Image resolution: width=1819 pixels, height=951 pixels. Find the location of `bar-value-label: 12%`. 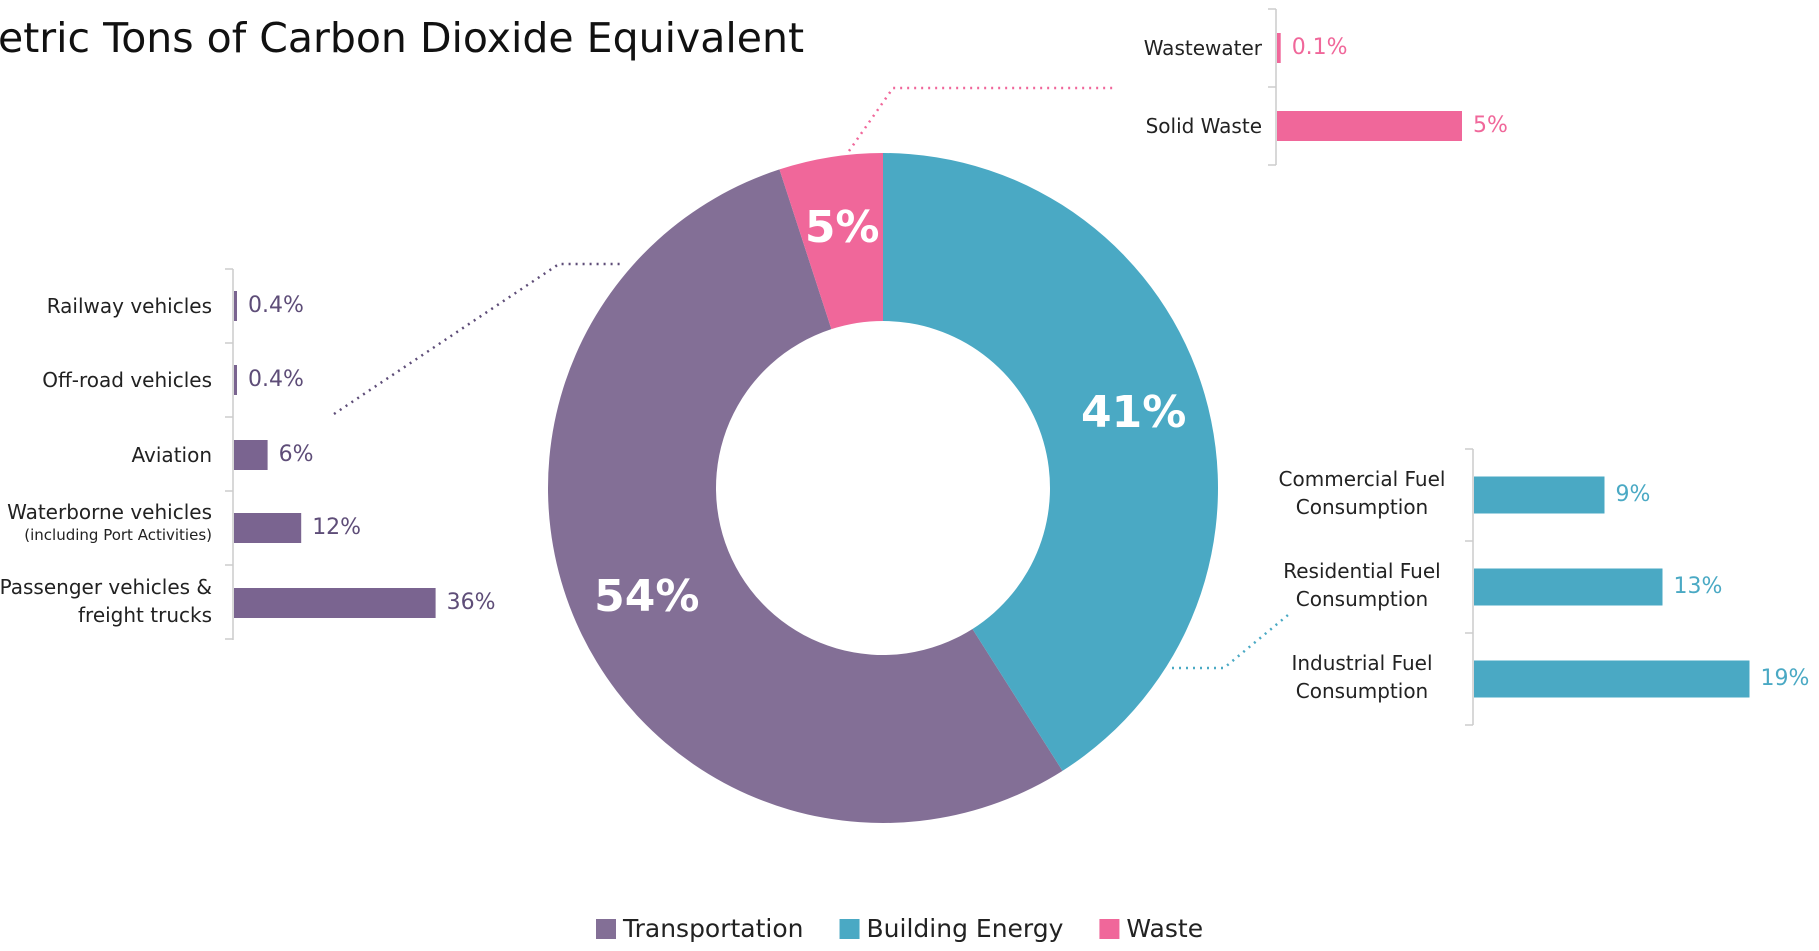

bar-value-label: 12% is located at coordinates (336, 527).